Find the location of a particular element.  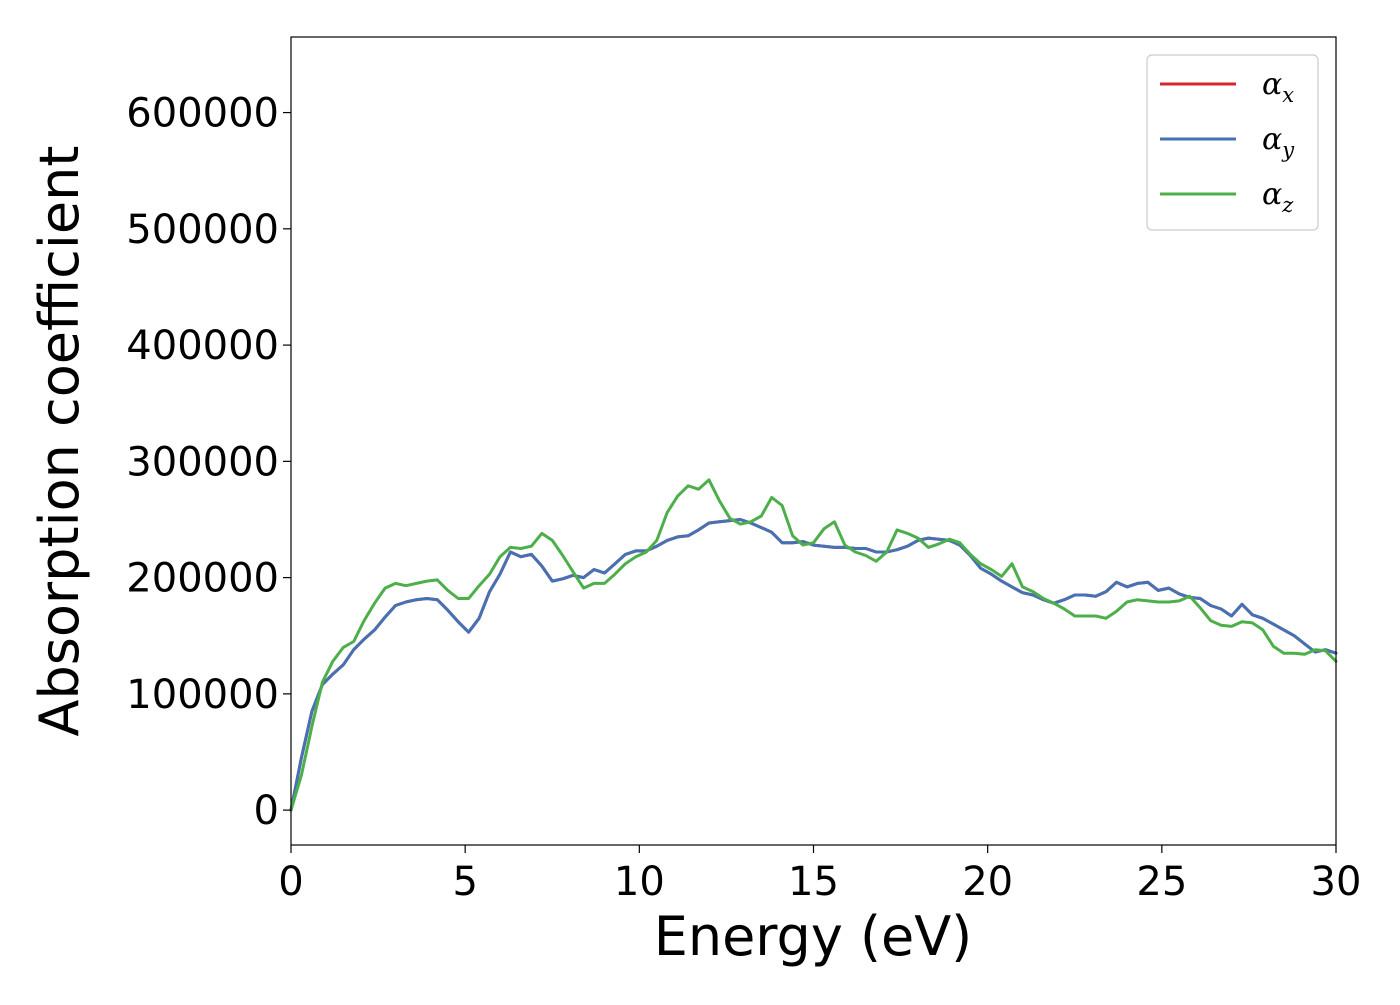

legend: αx αy αz is located at coordinates (1232, 142).